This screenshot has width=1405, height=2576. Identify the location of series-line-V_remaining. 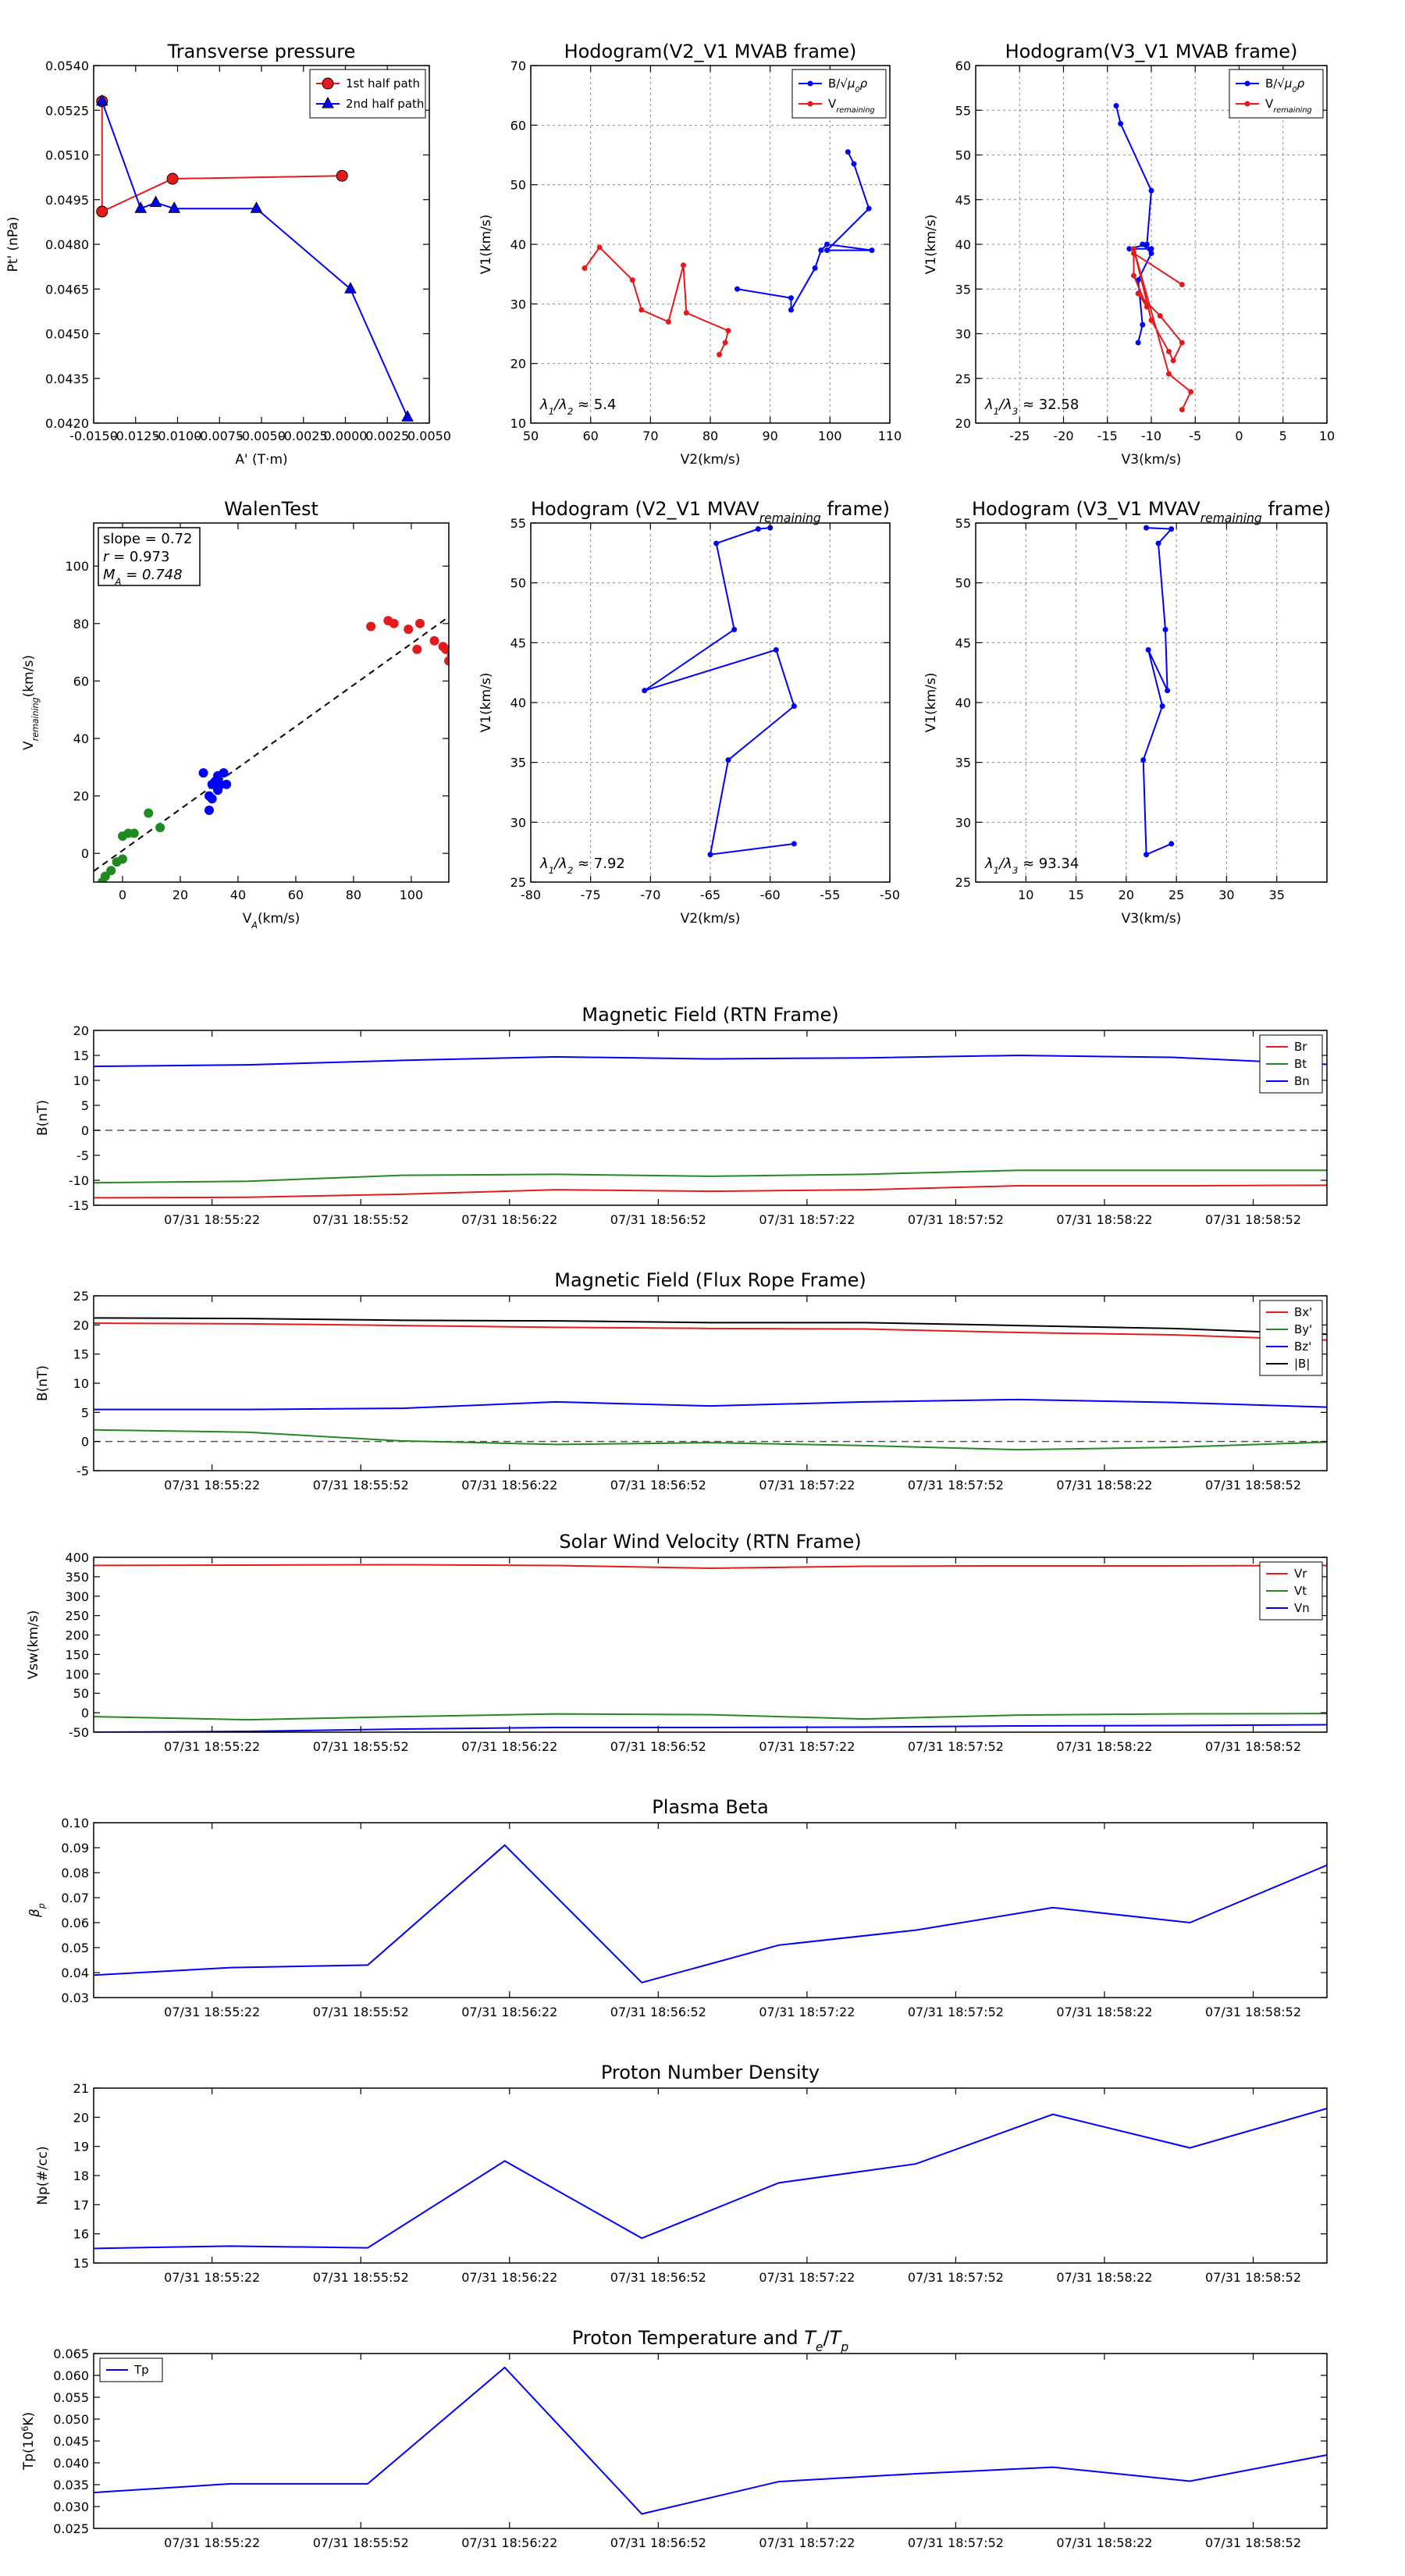
(657, 300).